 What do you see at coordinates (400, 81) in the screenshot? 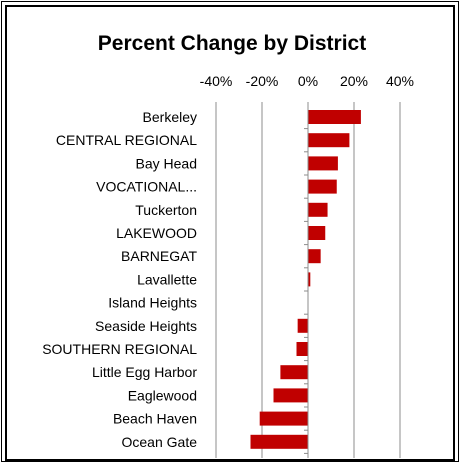
I see `x-tick-label: 40%` at bounding box center [400, 81].